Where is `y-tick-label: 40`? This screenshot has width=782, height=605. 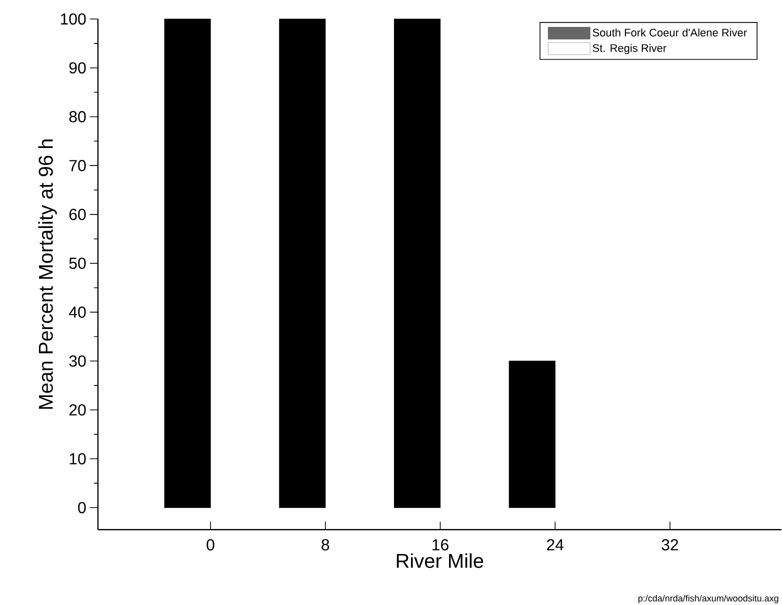
y-tick-label: 40 is located at coordinates (77, 312).